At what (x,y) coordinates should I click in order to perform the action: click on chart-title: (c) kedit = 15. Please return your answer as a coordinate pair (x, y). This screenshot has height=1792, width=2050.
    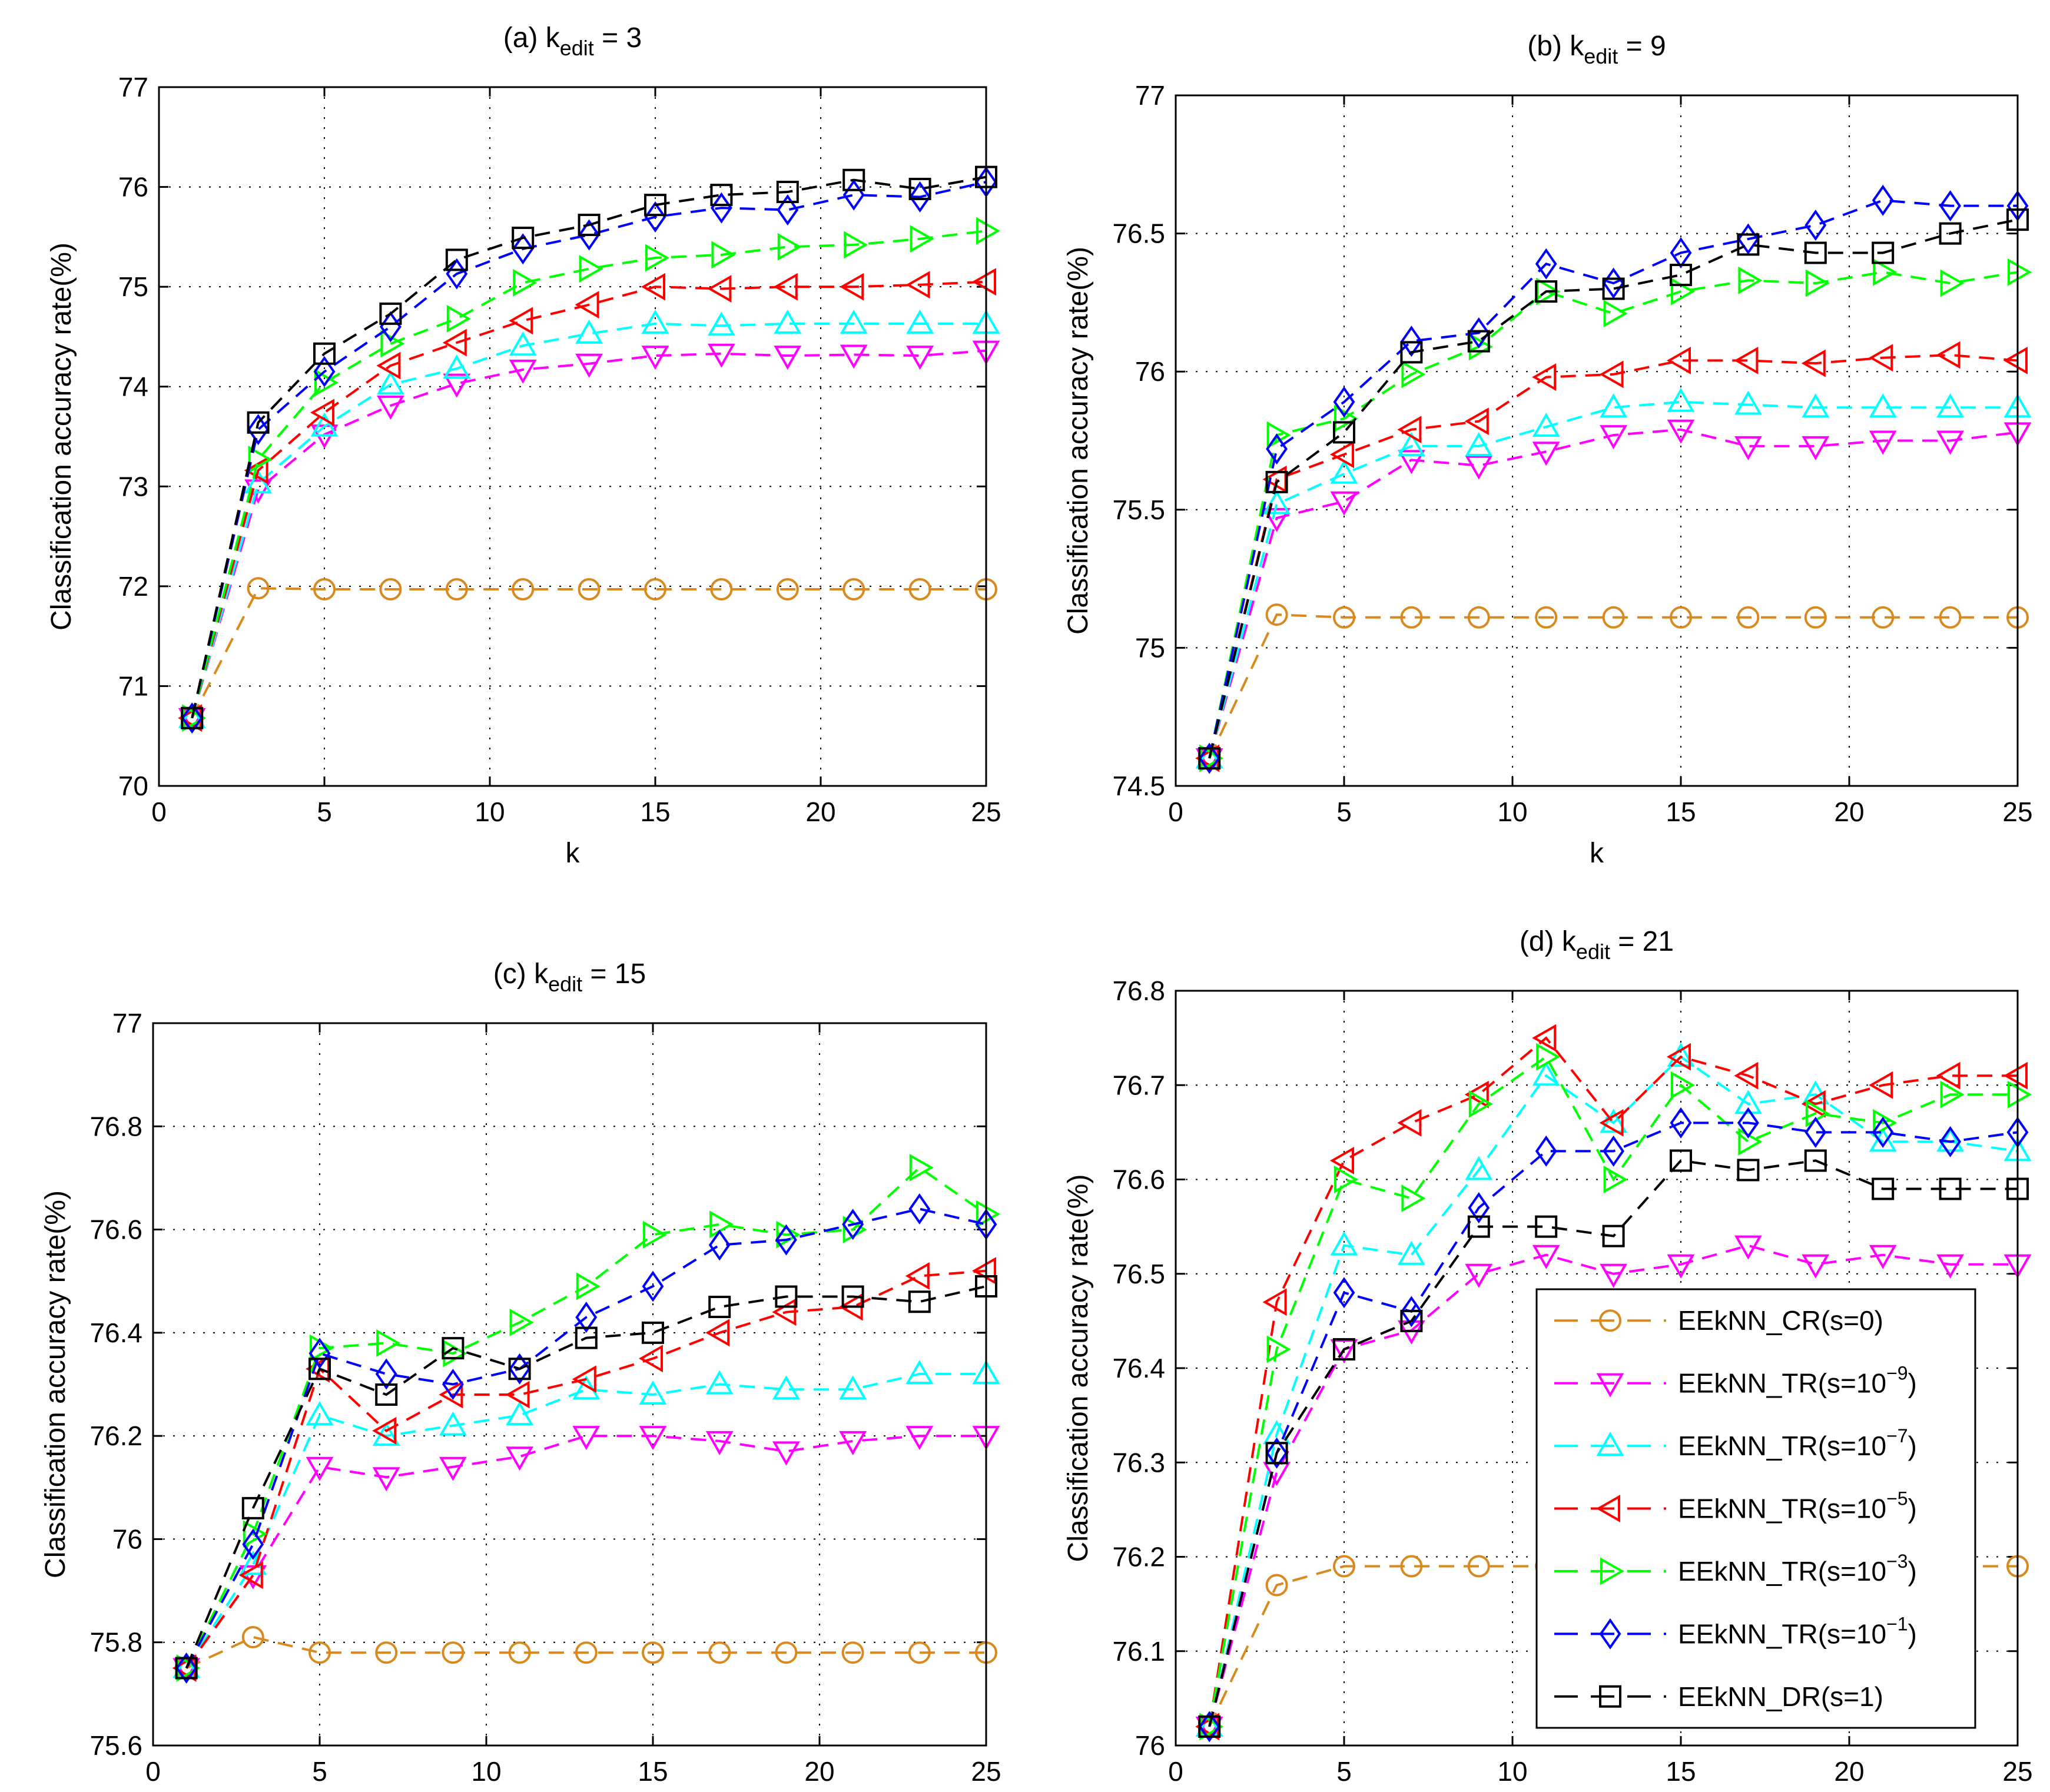
    Looking at the image, I should click on (569, 977).